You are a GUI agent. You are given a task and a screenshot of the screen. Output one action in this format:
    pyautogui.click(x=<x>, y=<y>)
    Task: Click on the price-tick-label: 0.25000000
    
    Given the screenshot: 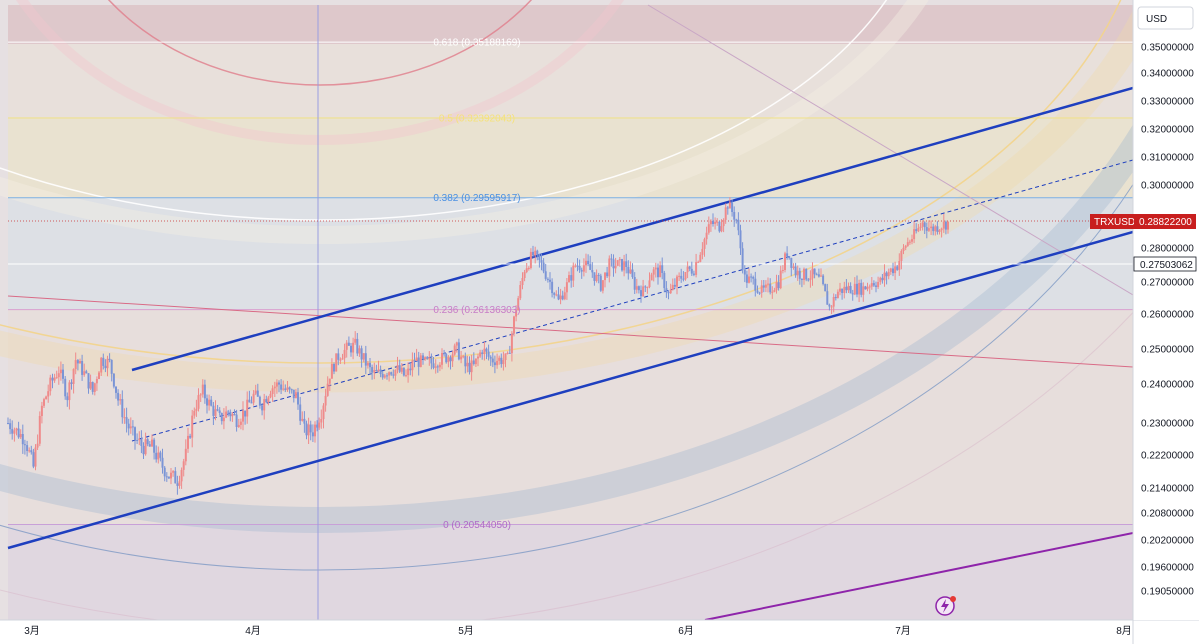 What is the action you would take?
    pyautogui.click(x=1167, y=350)
    